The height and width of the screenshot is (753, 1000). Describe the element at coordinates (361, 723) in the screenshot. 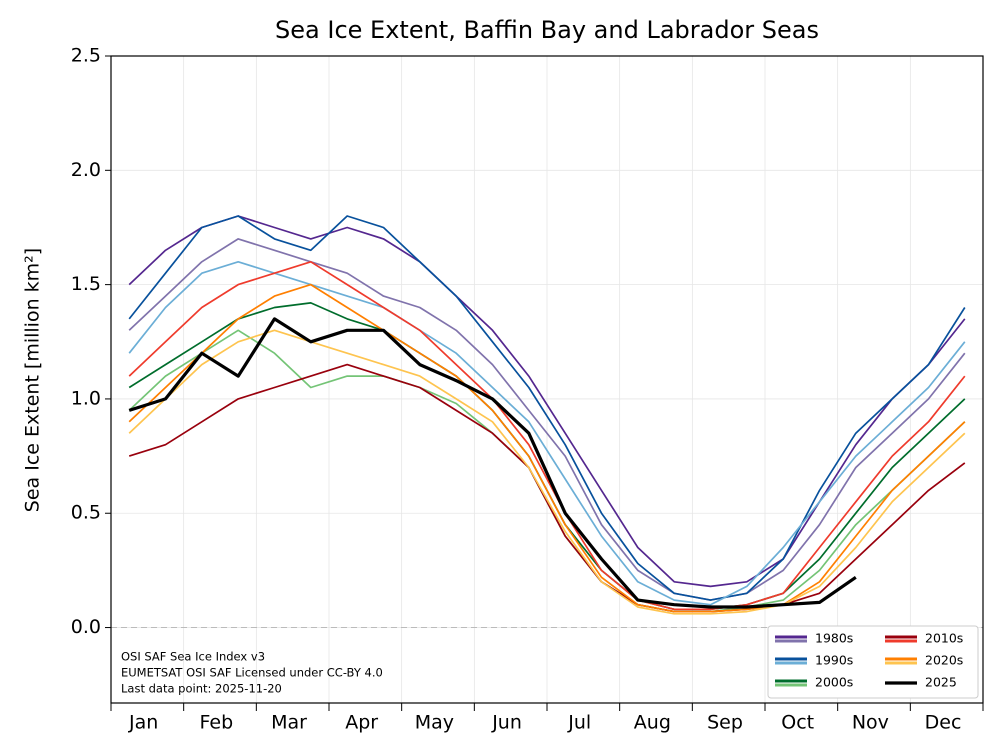

I see `x-tick-label: Apr` at that location.